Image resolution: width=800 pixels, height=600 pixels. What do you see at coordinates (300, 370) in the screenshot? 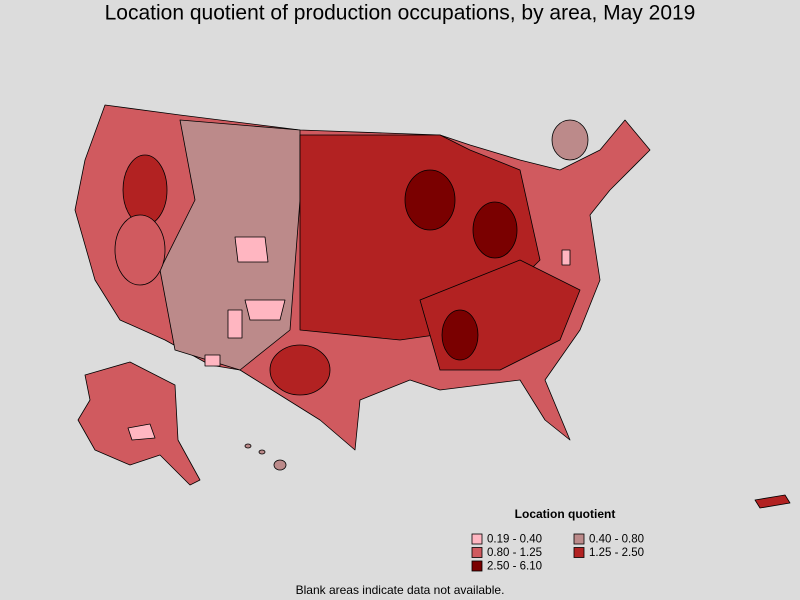
I see `texas-area` at bounding box center [300, 370].